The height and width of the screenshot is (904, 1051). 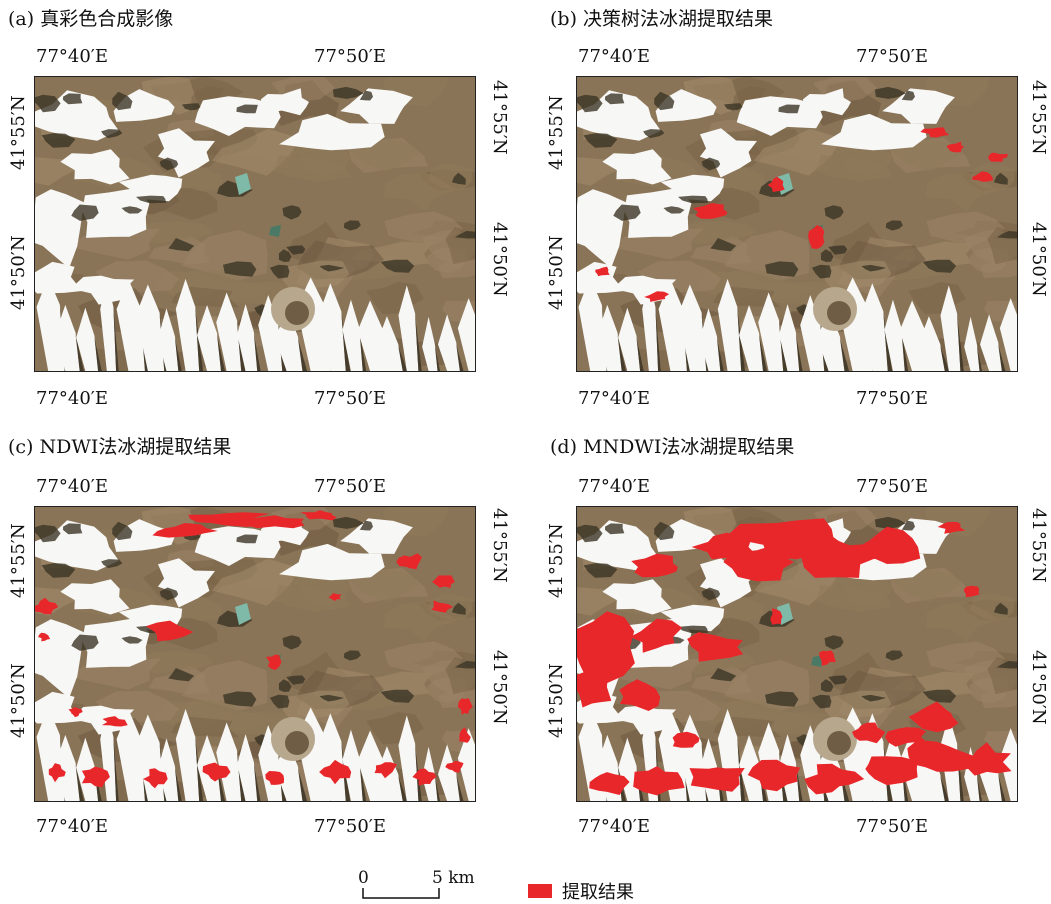 What do you see at coordinates (350, 56) in the screenshot?
I see `panel-a-lon-east-top: 77°50′E` at bounding box center [350, 56].